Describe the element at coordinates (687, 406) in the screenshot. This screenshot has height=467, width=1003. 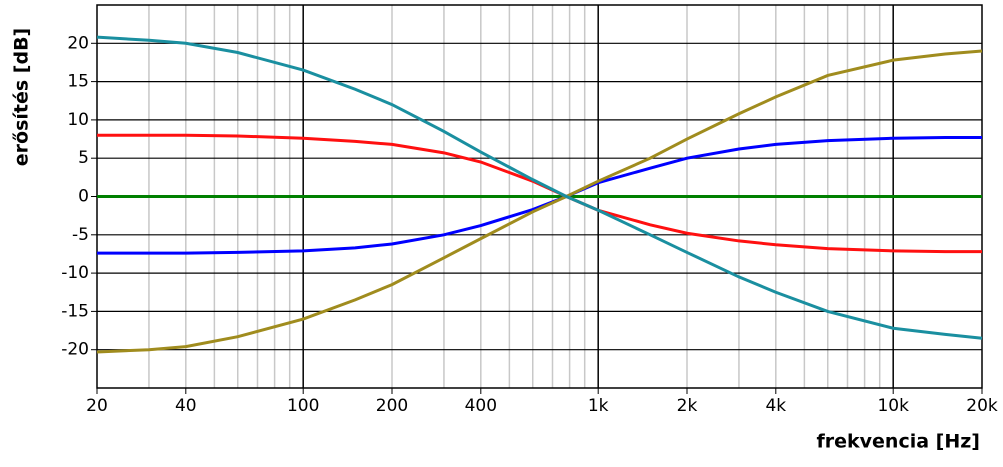
I see `x-tick-label: 2k` at that location.